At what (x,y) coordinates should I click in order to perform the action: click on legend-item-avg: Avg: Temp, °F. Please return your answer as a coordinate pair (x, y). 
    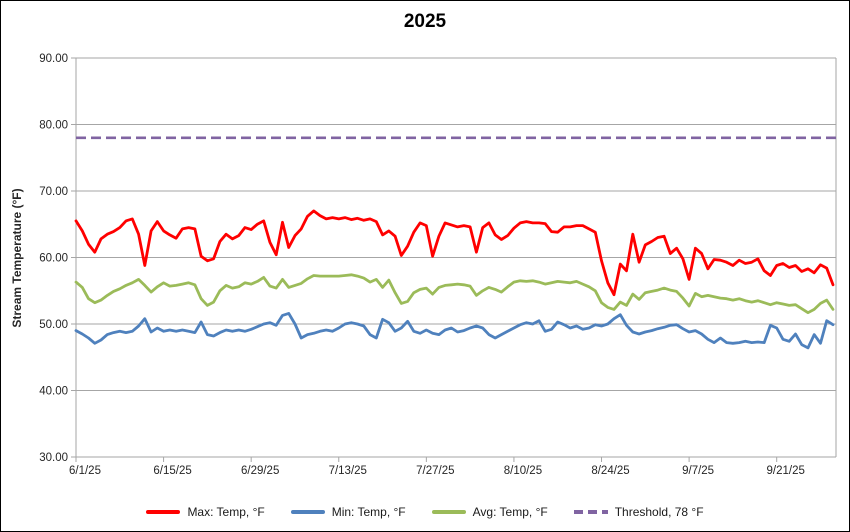
    Looking at the image, I should click on (489, 512).